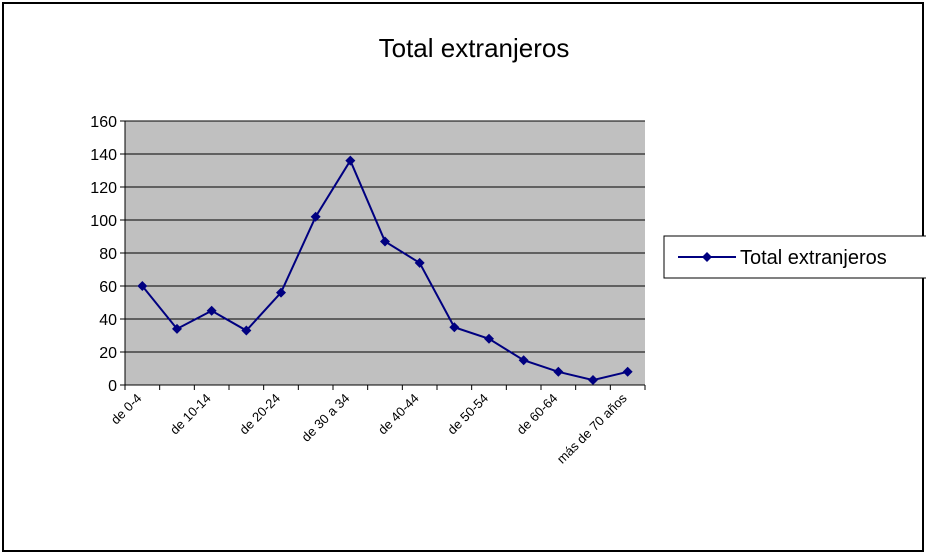  Describe the element at coordinates (103, 155) in the screenshot. I see `y-tick-label: 140` at that location.